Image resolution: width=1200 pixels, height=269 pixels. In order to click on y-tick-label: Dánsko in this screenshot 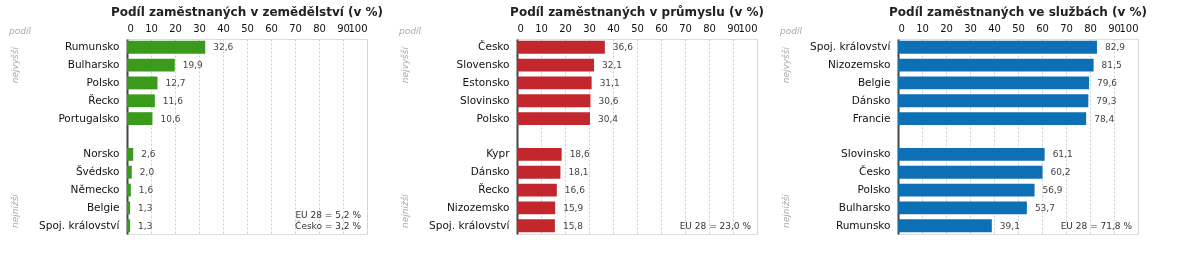, I will do `click(490, 171)`.